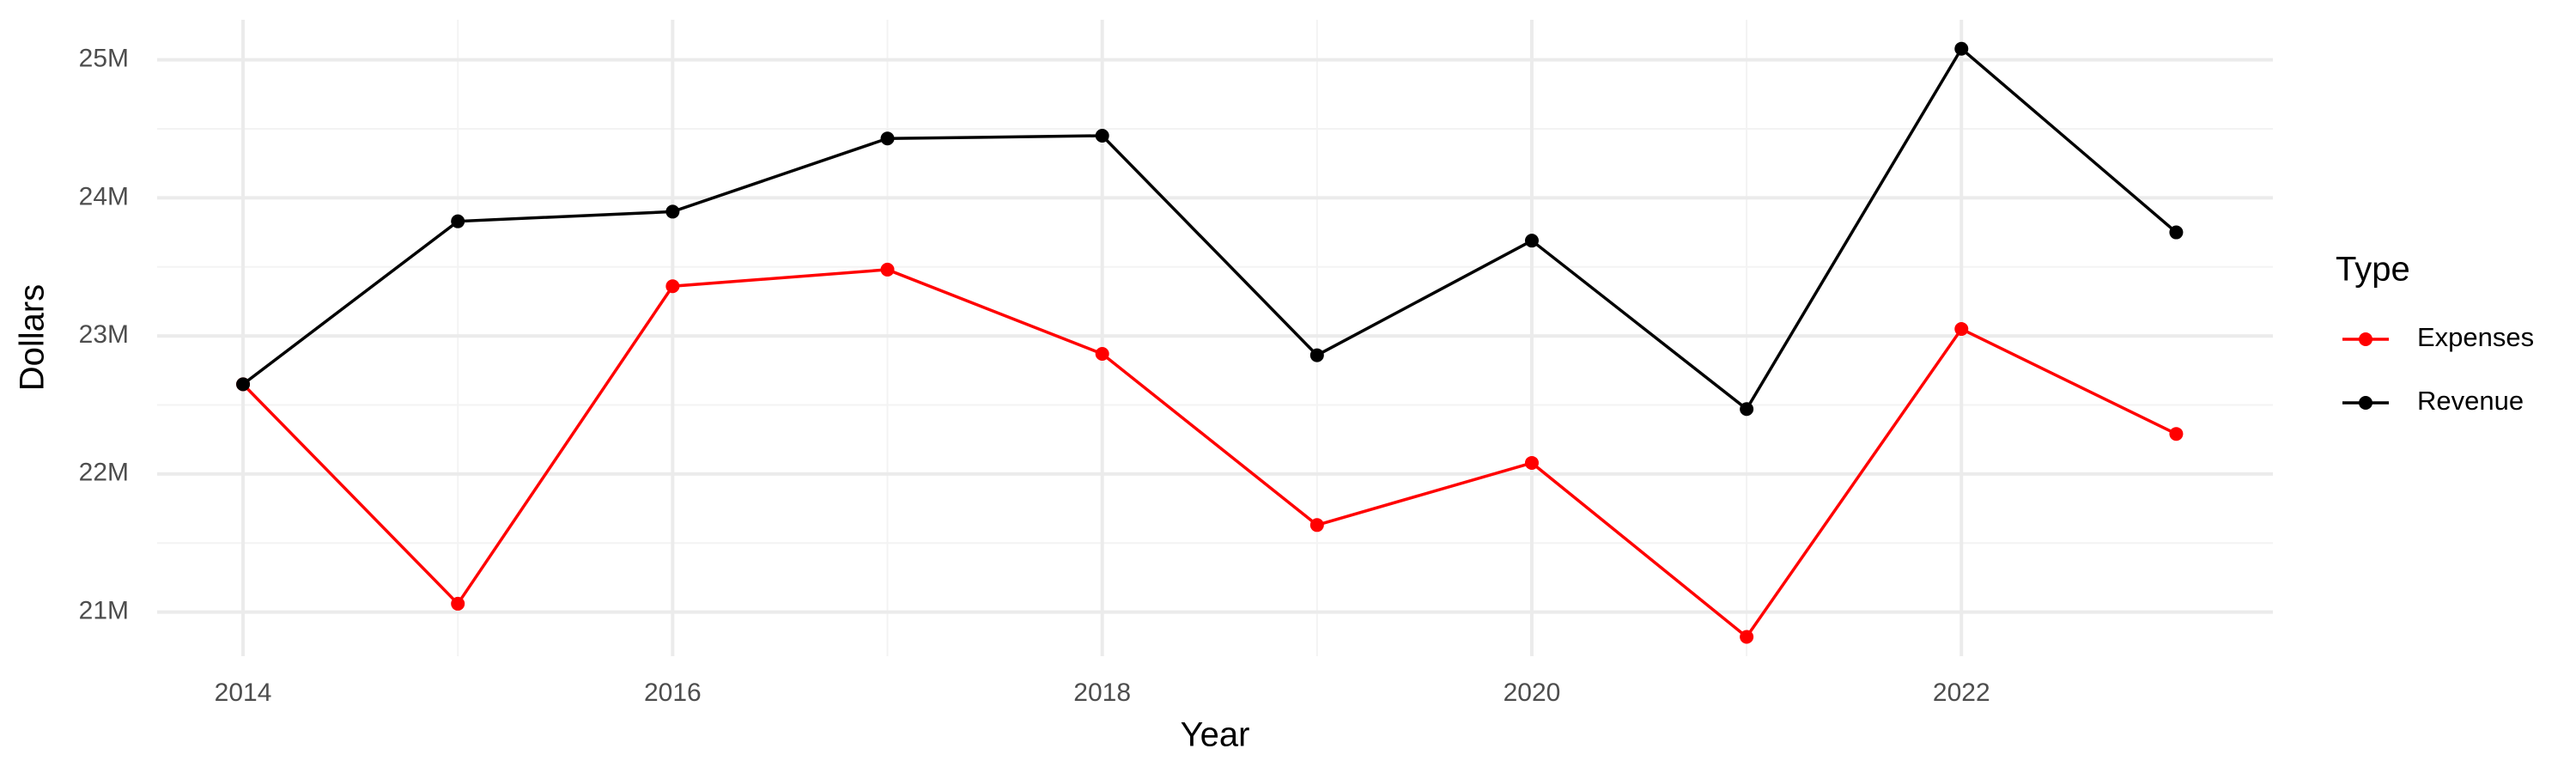 The height and width of the screenshot is (773, 2576). Describe the element at coordinates (104, 196) in the screenshot. I see `y-tick-label: 24M` at that location.